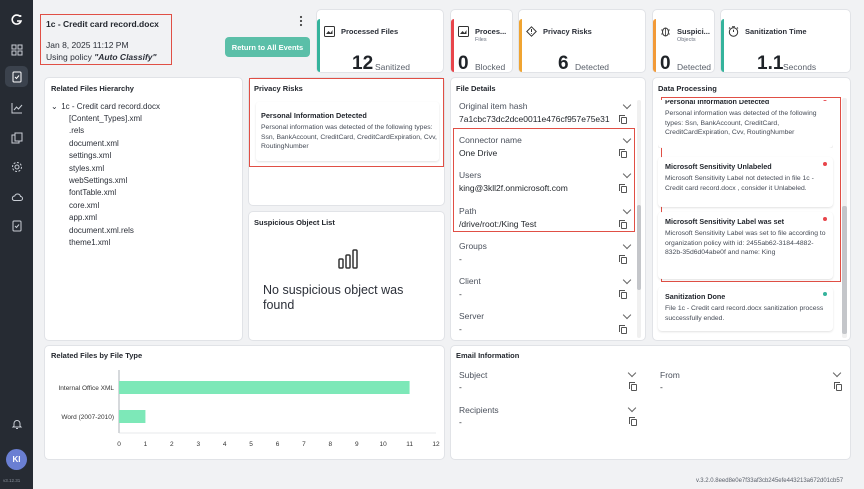 Image resolution: width=864 pixels, height=489 pixels. What do you see at coordinates (16, 459) in the screenshot?
I see `user-avatar: KI` at bounding box center [16, 459].